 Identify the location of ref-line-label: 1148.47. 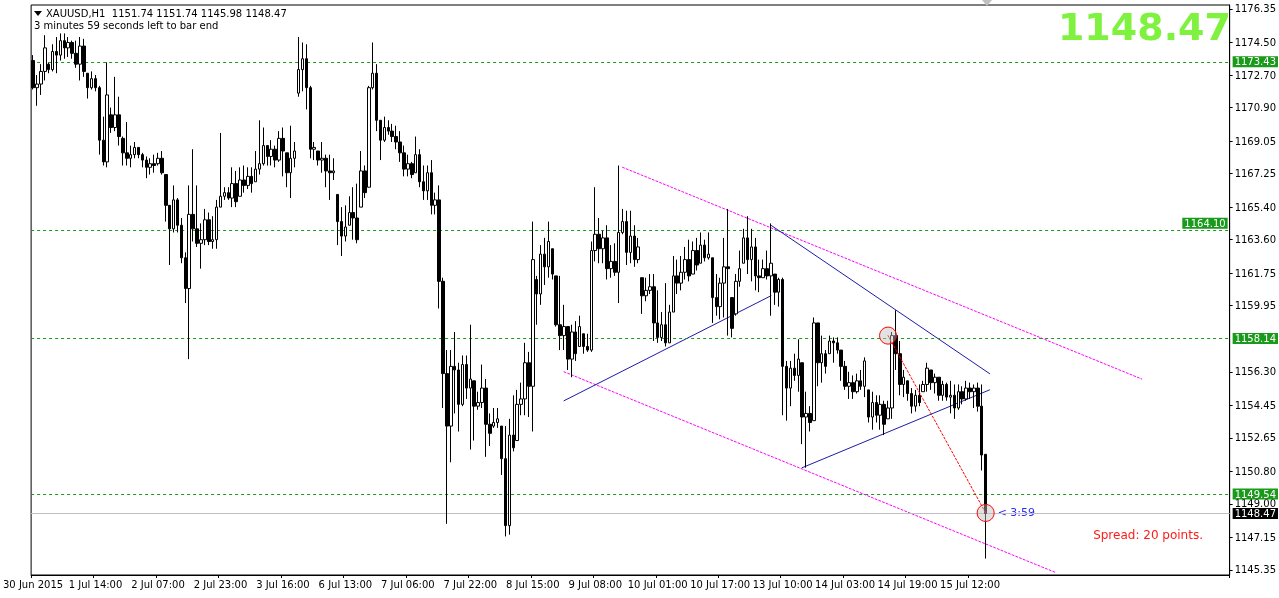
(1255, 513).